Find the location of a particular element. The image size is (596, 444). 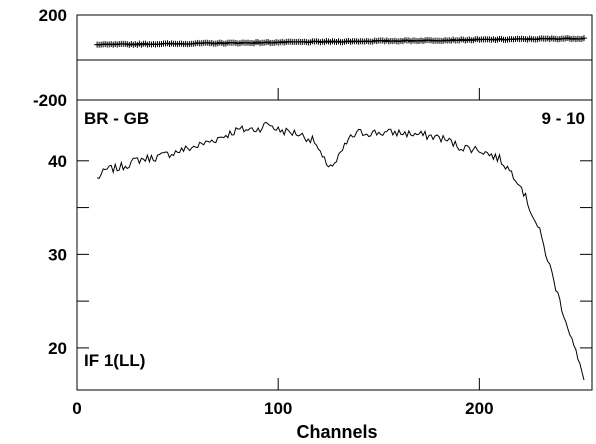

phase-series is located at coordinates (340, 41).